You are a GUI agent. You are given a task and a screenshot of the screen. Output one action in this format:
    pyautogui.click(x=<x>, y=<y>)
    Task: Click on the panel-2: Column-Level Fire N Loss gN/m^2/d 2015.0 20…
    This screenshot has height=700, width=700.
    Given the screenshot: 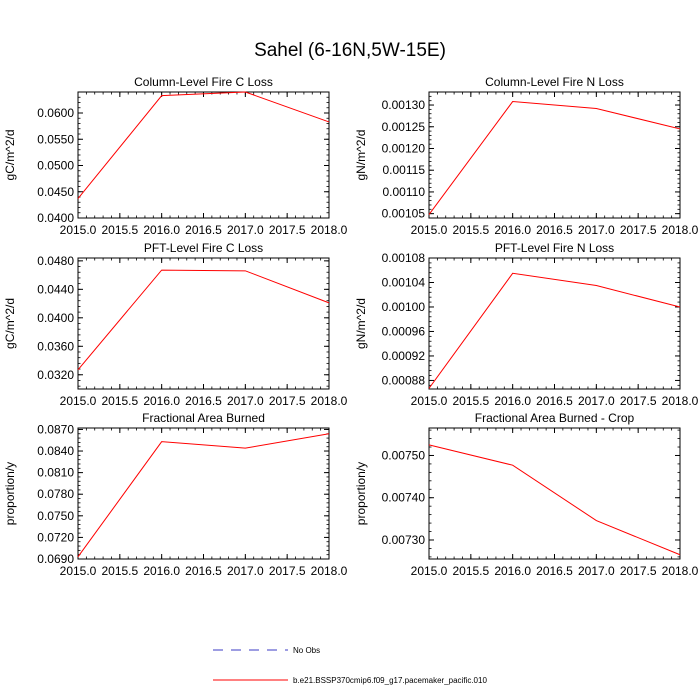 What is the action you would take?
    pyautogui.click(x=526, y=156)
    